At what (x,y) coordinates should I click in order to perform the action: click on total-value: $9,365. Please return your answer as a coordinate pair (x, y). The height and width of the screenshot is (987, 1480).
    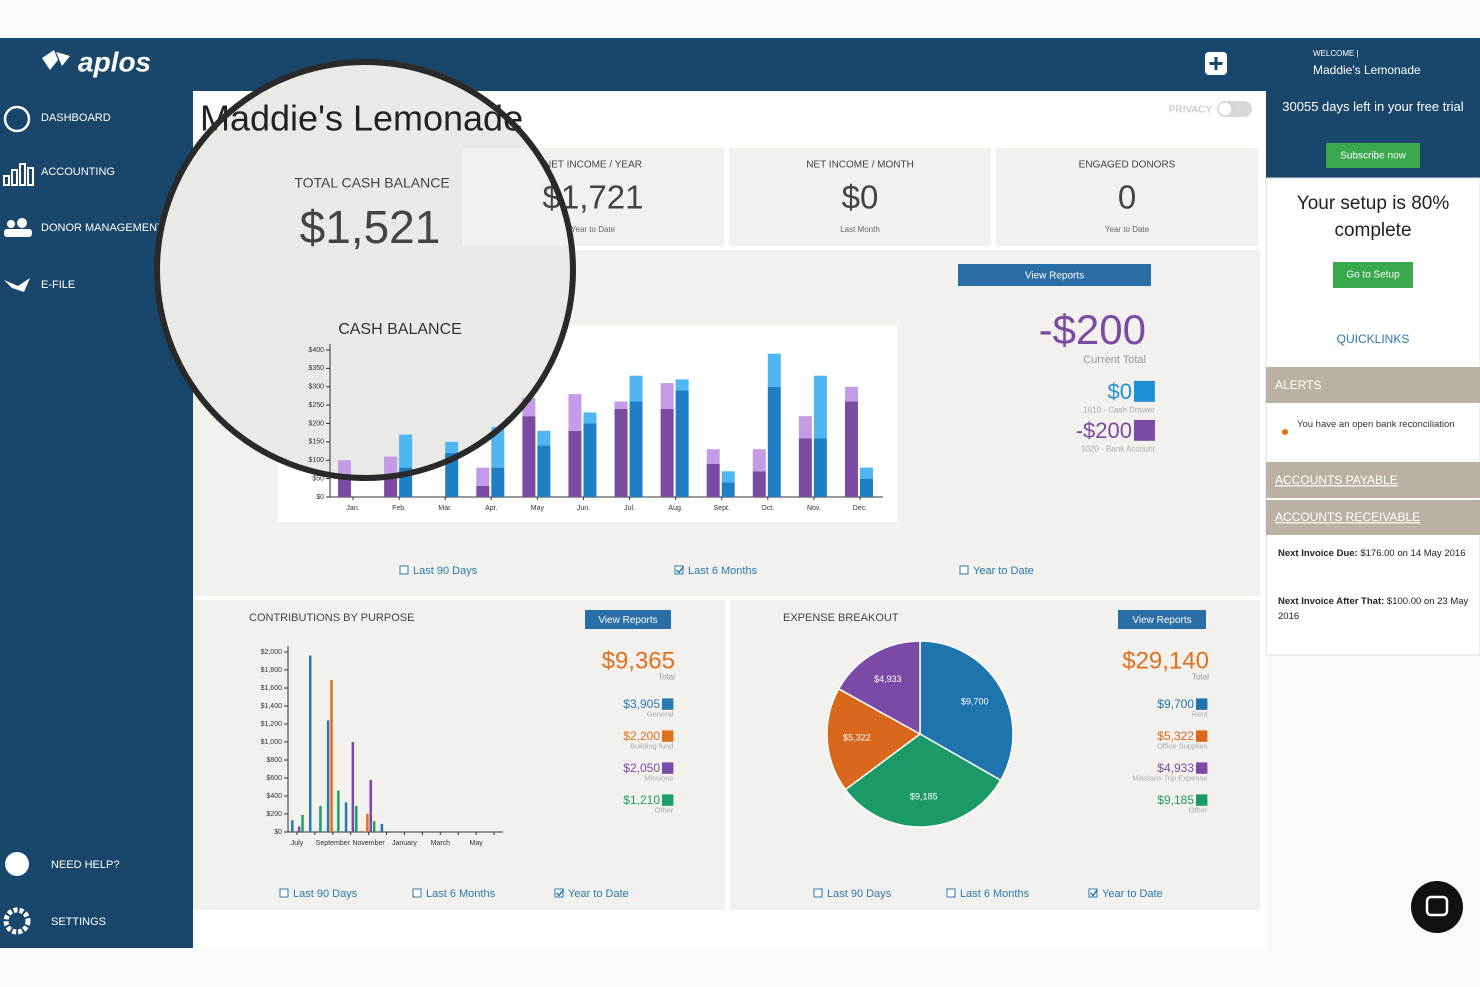
    Looking at the image, I should click on (638, 660).